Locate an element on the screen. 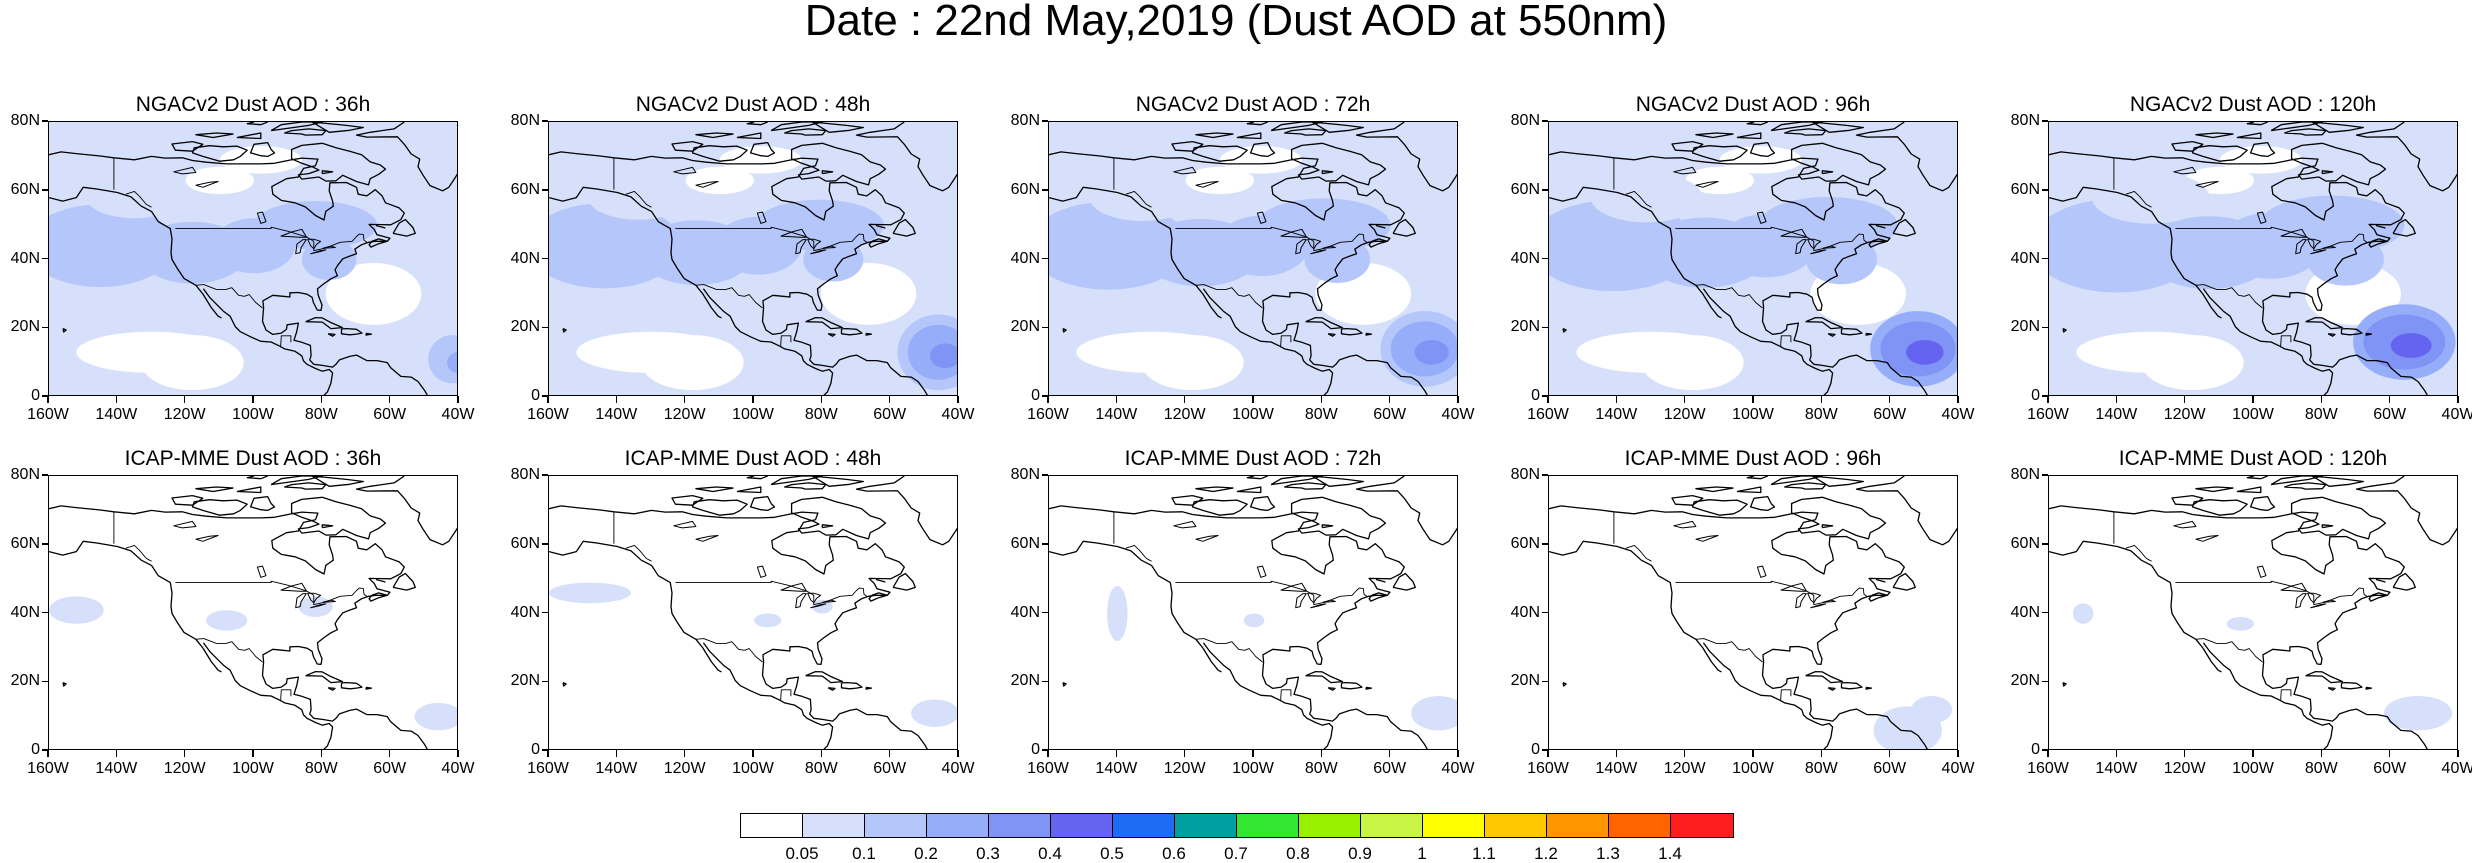 The width and height of the screenshot is (2472, 863). latitude-label: 0 is located at coordinates (35, 749).